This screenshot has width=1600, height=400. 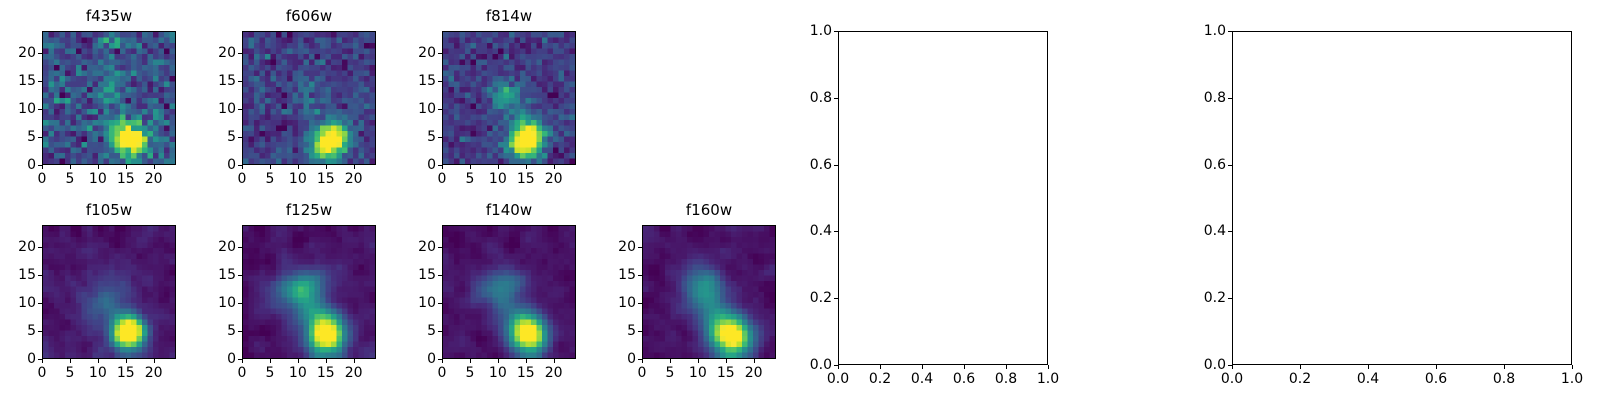 I want to click on cutout-title-f814w: f814w, so click(x=509, y=16).